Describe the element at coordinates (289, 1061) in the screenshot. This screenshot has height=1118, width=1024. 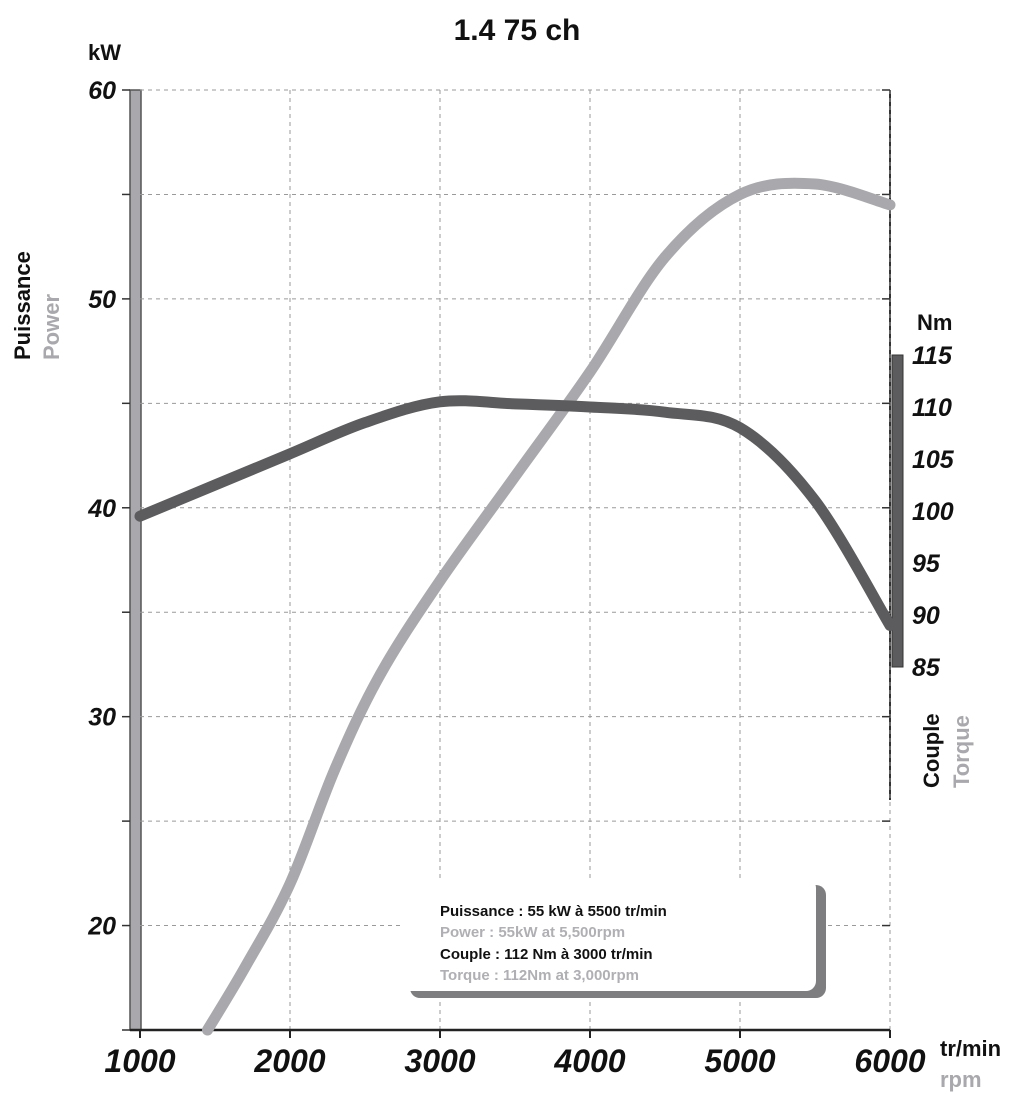
I see `x-axis-tick-label: 2000` at that location.